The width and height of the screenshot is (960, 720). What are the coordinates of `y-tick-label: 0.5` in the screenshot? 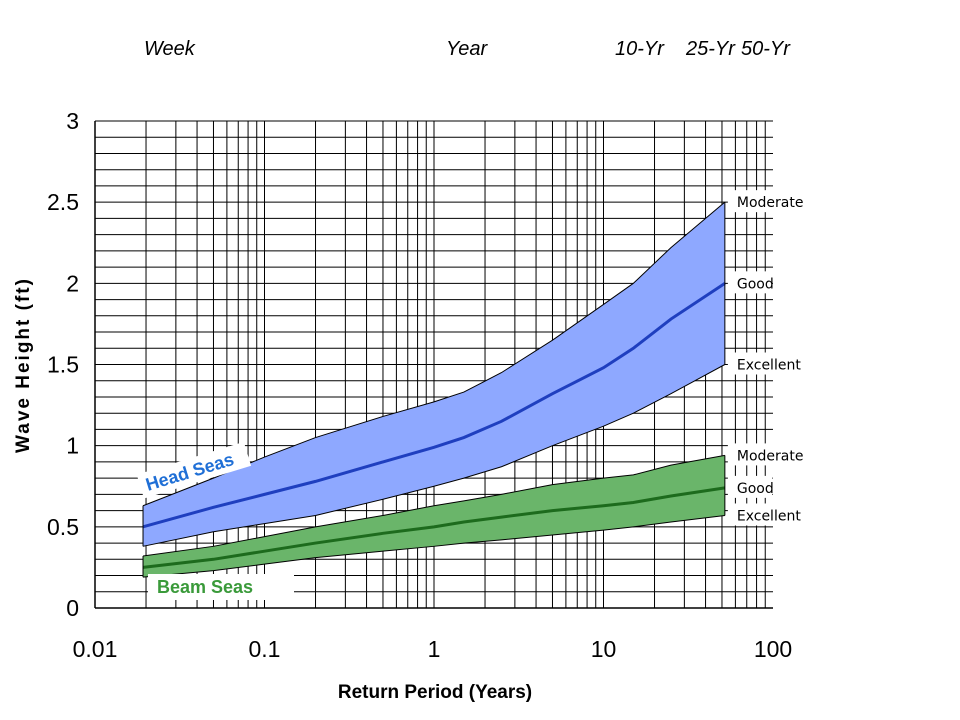 It's located at (63, 527).